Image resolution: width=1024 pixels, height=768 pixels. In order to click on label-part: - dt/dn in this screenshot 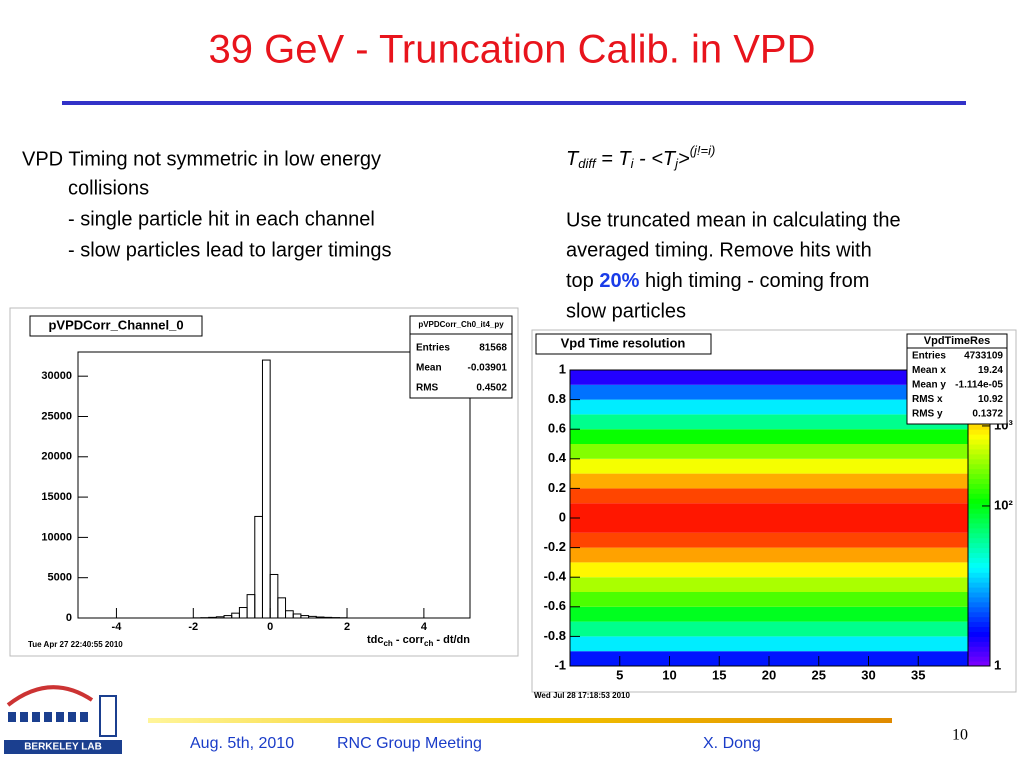, I will do `click(451, 640)`.